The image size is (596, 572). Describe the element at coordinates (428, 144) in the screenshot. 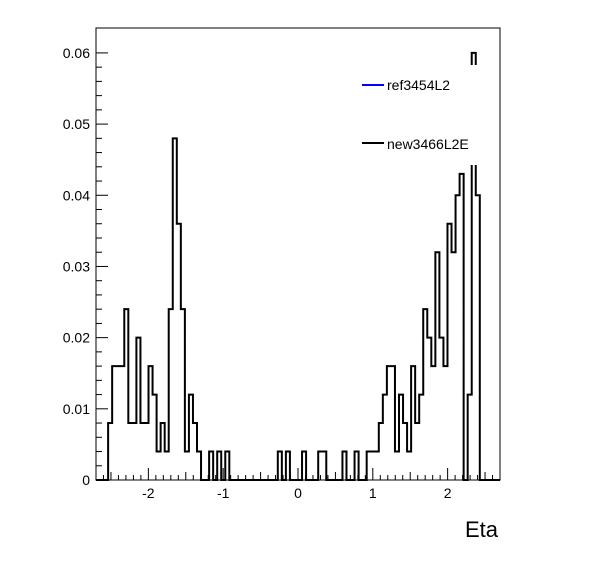

I see `legend-label-new3466L2E: new3466L2E` at that location.